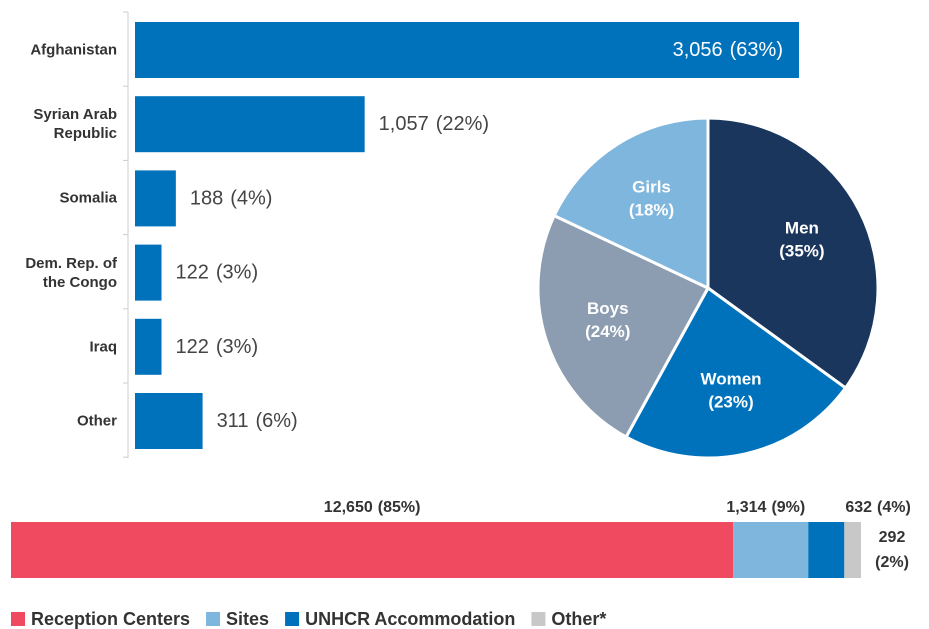 The image size is (929, 629). I want to click on value-label: 12,650, so click(348, 507).